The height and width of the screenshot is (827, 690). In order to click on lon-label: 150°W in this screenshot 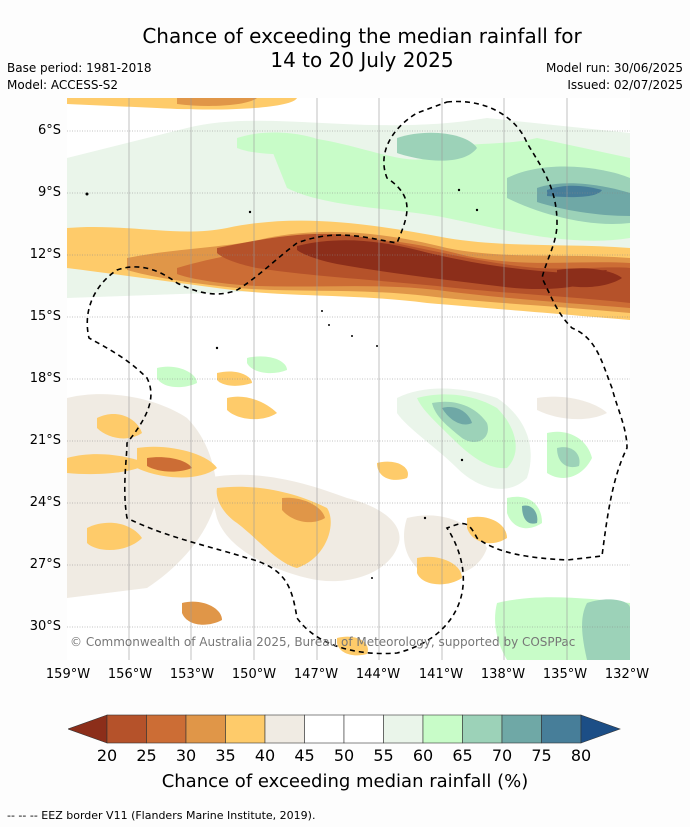, I will do `click(254, 674)`.